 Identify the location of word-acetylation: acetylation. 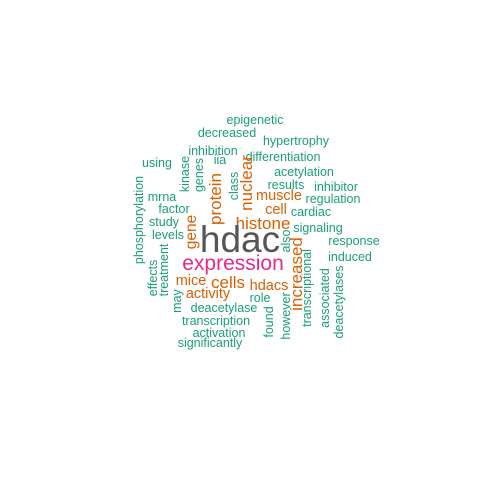
(304, 172).